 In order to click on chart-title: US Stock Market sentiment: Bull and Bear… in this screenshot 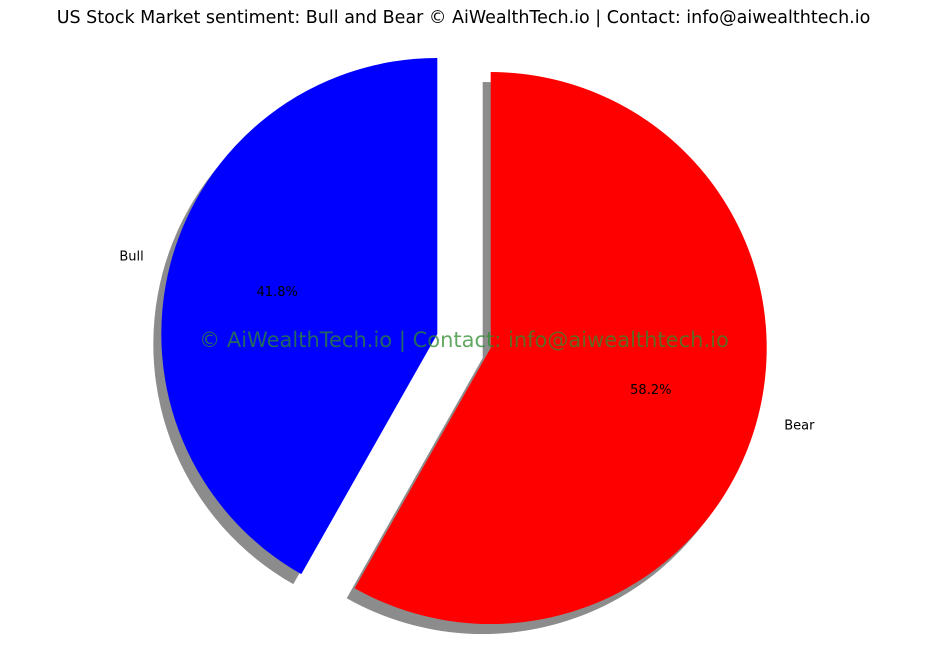, I will do `click(463, 18)`.